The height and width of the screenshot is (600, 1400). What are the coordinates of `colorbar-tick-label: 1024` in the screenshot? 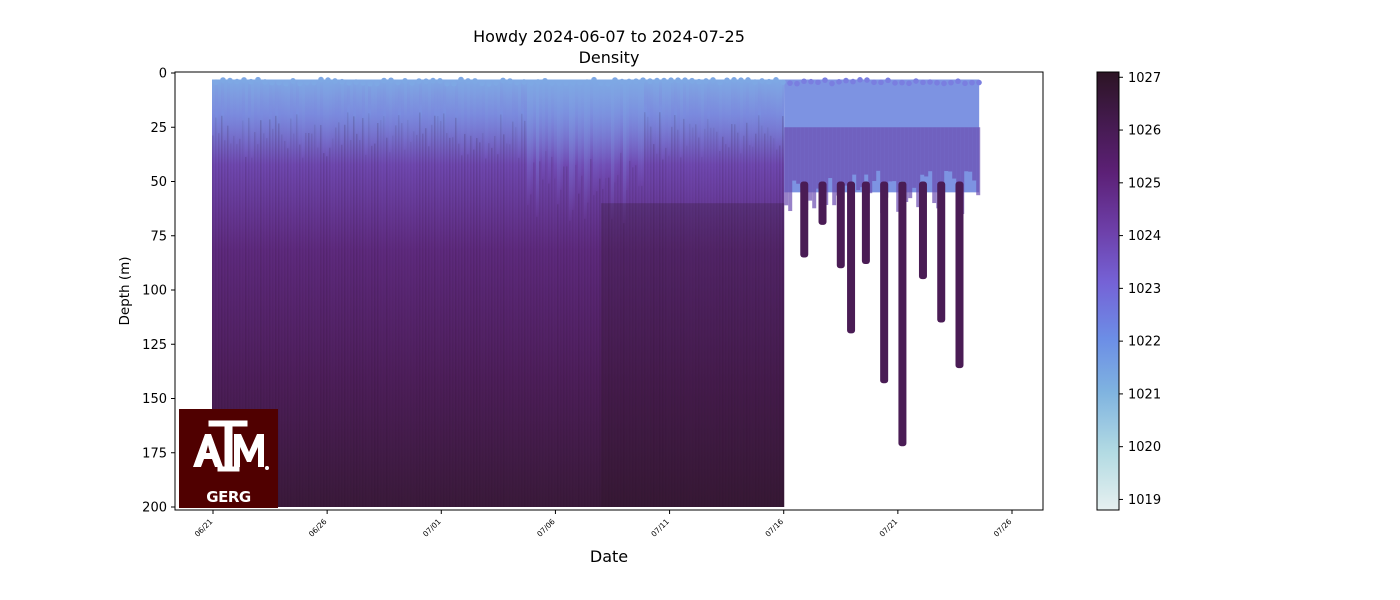 It's located at (1144, 236).